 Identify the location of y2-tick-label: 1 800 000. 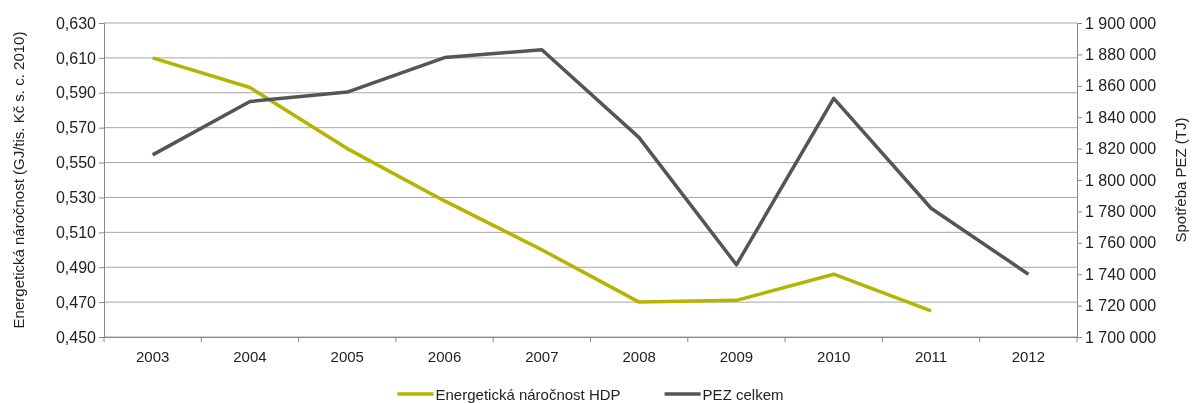
(1121, 180).